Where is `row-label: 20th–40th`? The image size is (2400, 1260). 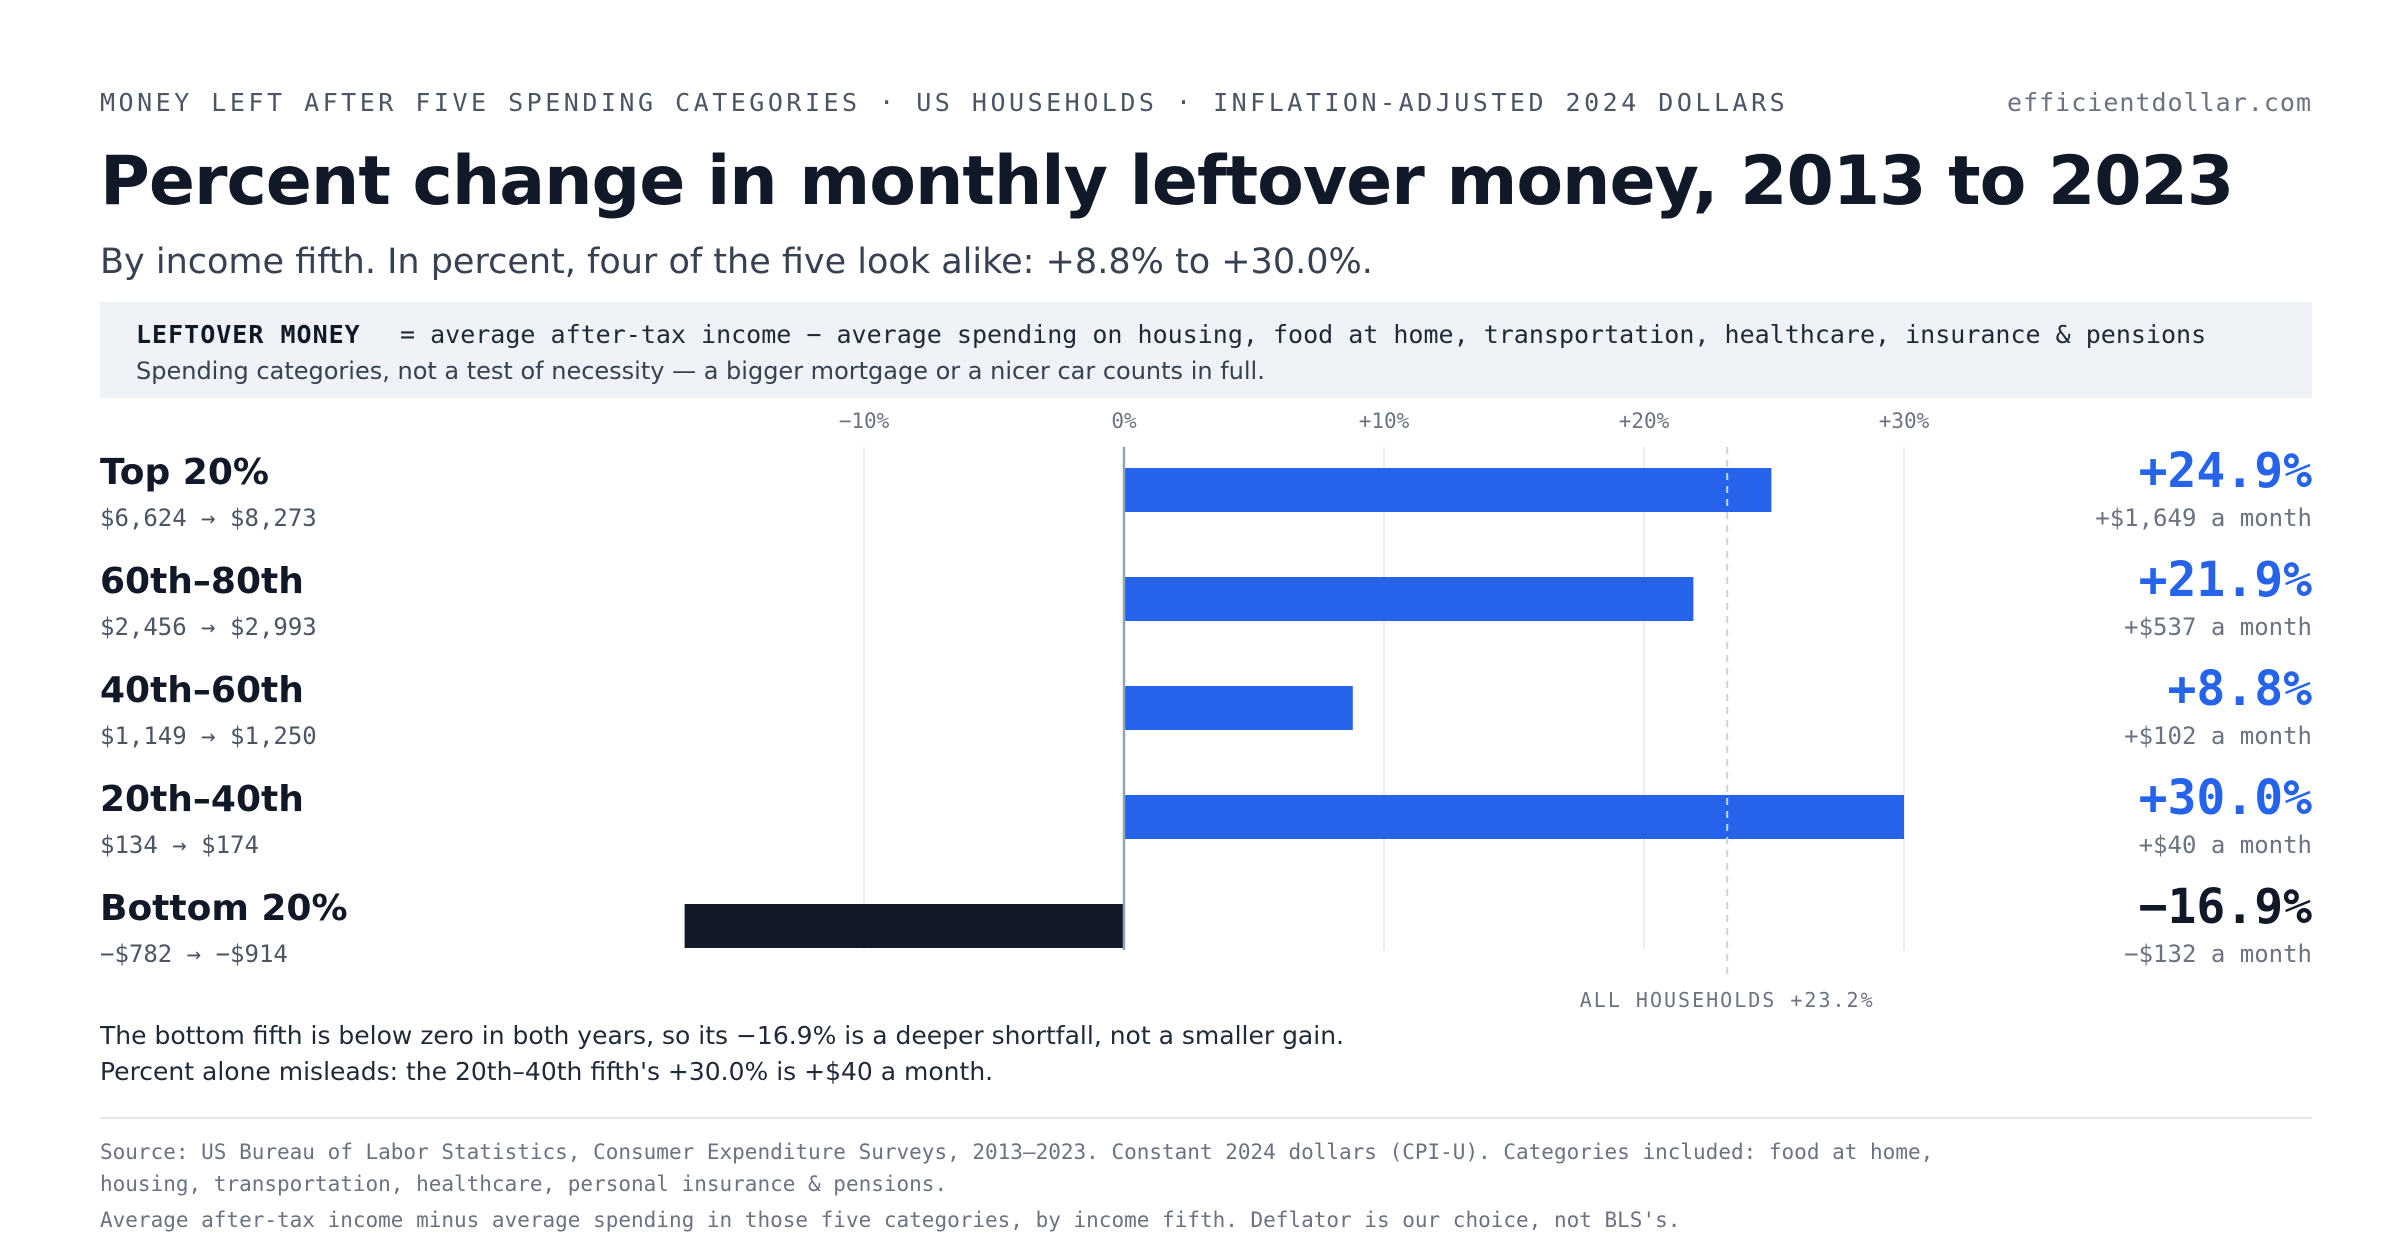
row-label: 20th–40th is located at coordinates (202, 799).